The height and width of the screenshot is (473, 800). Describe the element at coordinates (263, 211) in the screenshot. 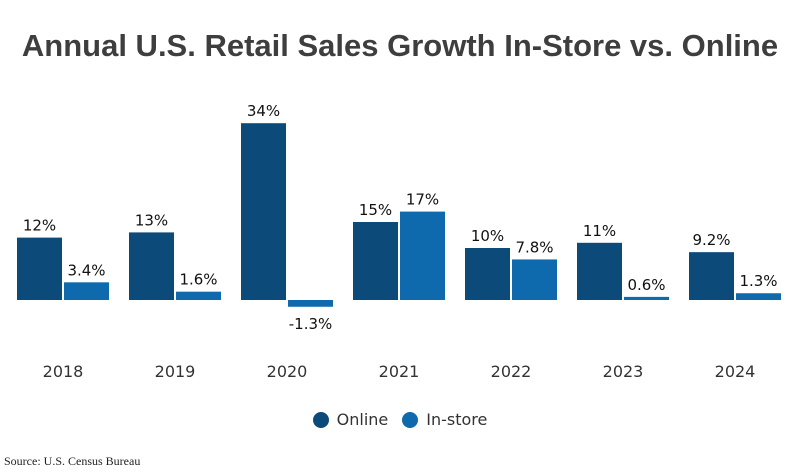

I see `bar-online-2020` at that location.